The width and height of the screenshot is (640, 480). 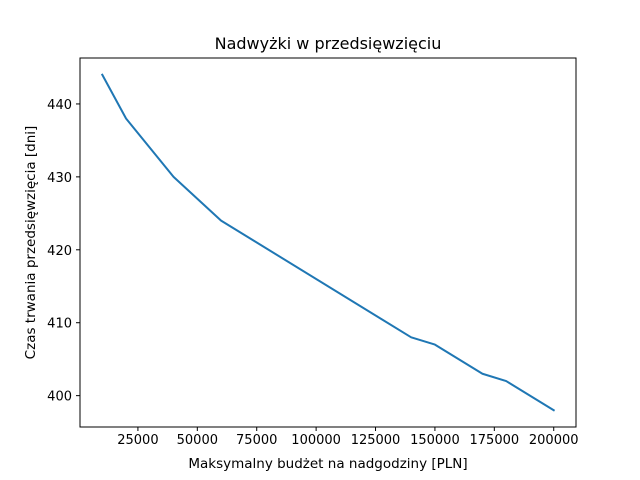 I want to click on x-tick-label: 100000, so click(x=316, y=440).